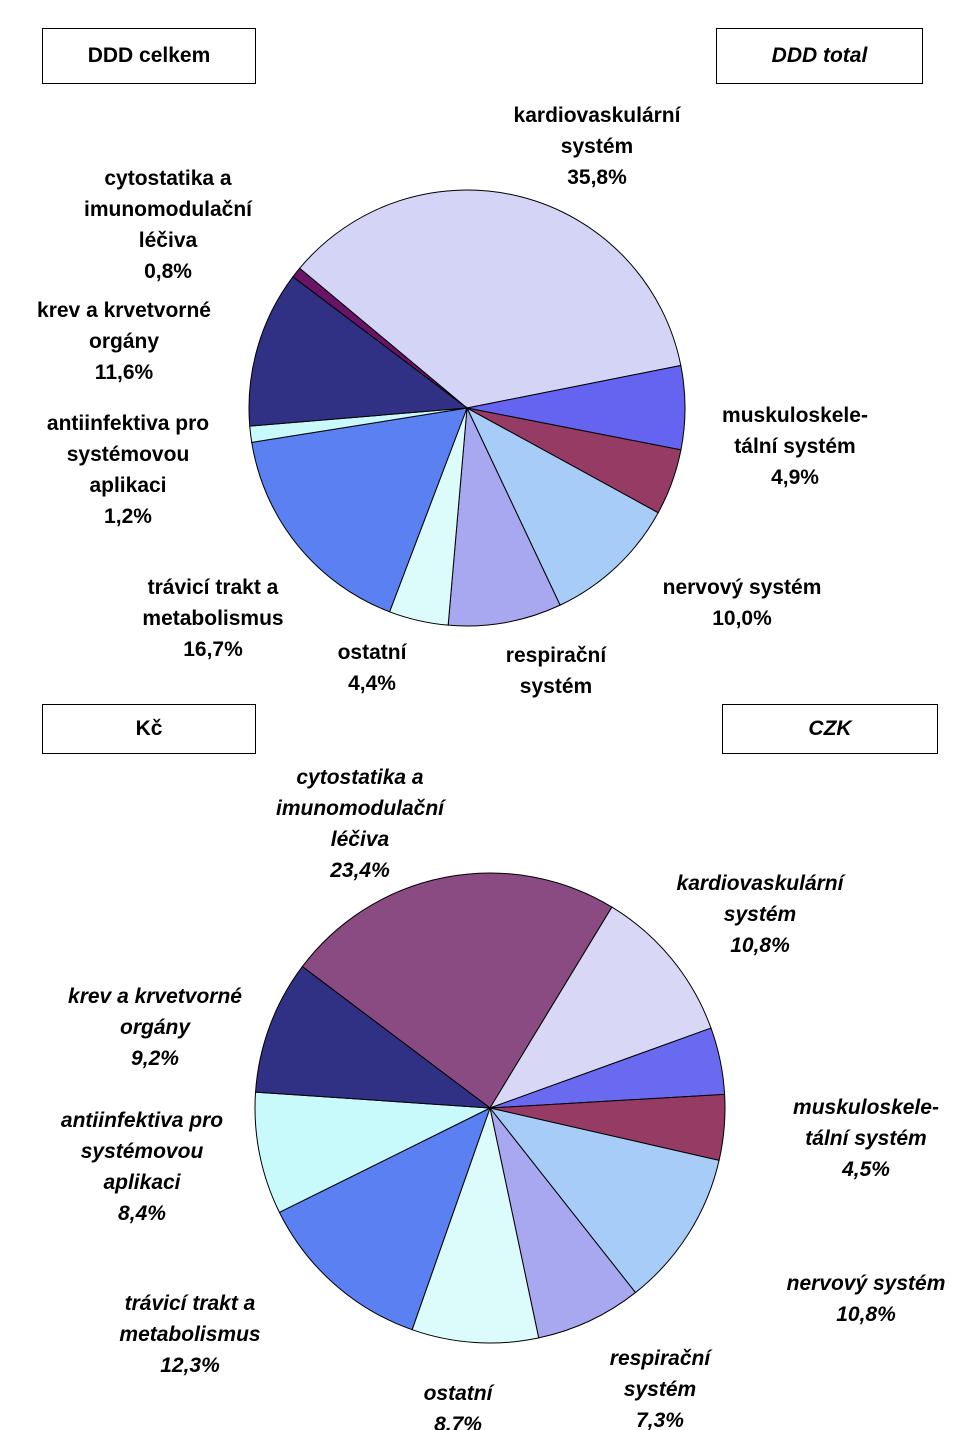  I want to click on slice-label: respirační systém, so click(556, 671).